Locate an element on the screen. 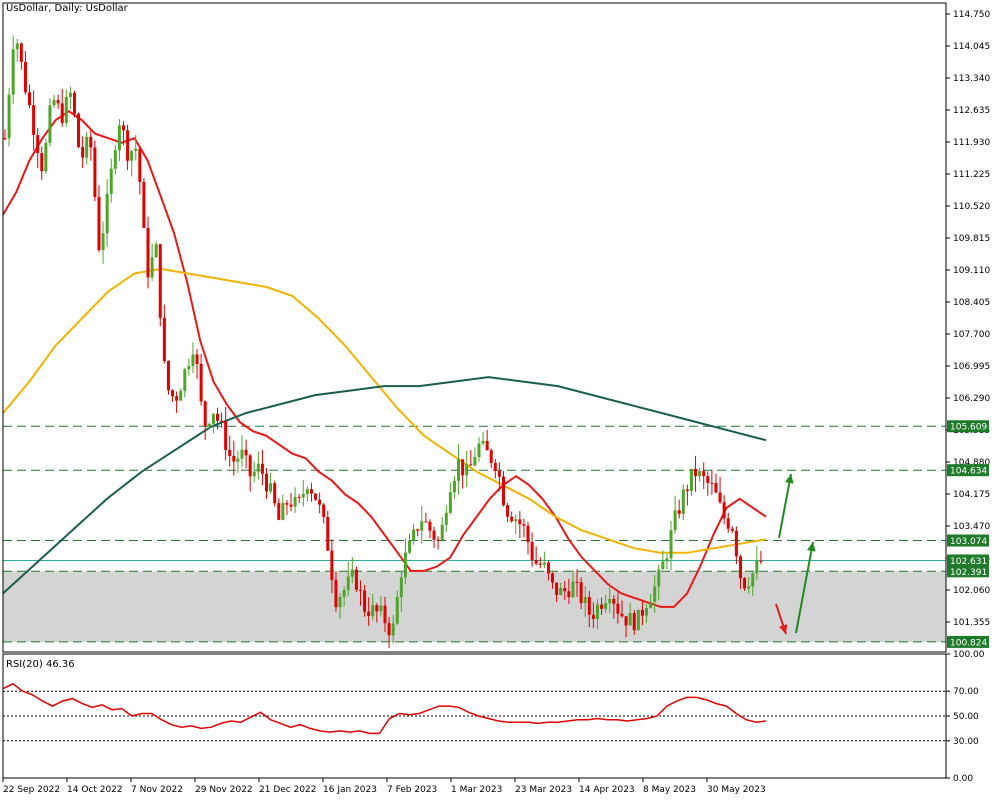  time-tick-label: 1 Mar 2023 is located at coordinates (476, 790).